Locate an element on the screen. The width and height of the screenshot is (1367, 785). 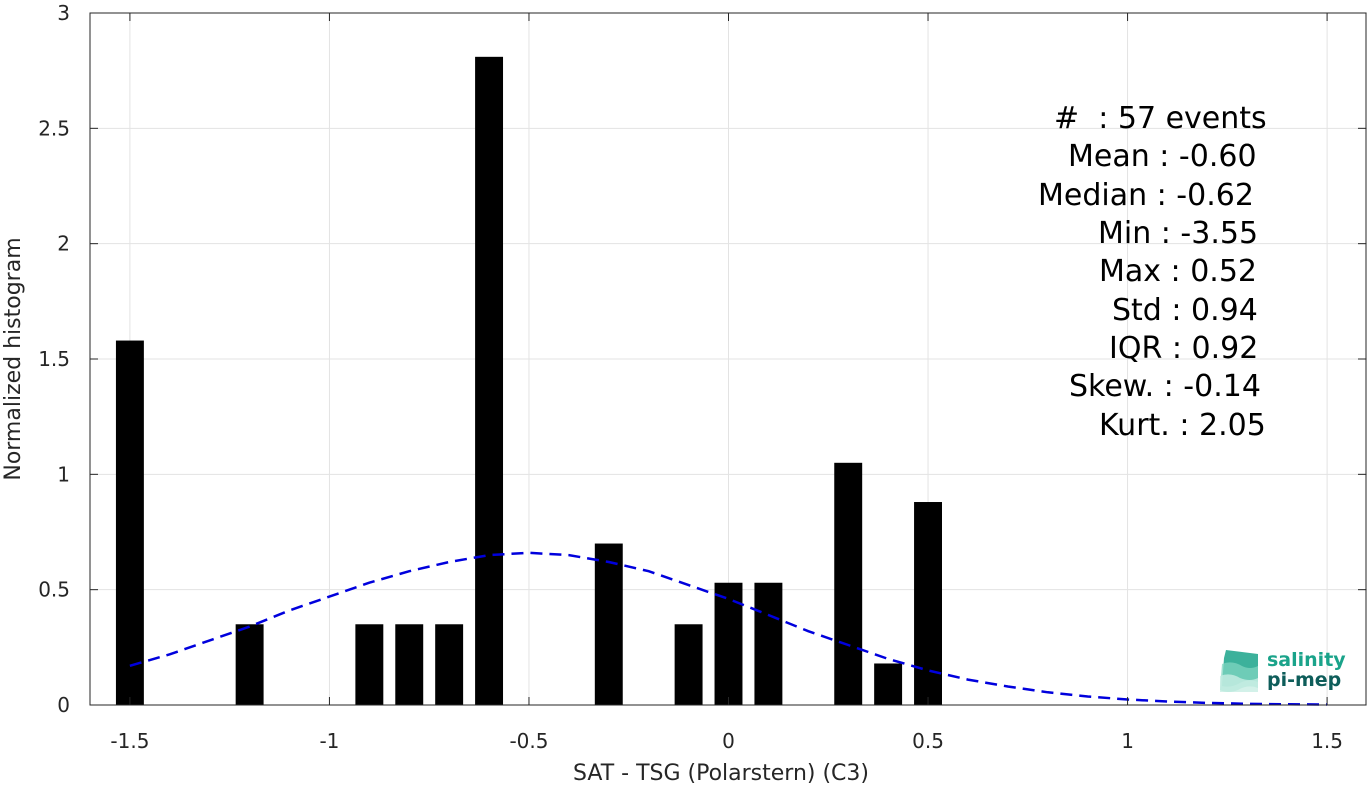
y-tick-label: 2 is located at coordinates (63, 244).